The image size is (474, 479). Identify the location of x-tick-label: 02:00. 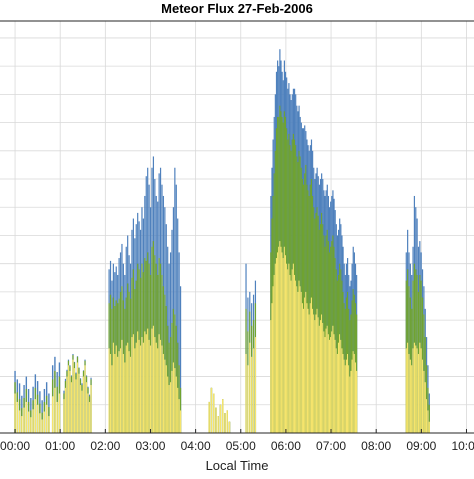
(105, 446).